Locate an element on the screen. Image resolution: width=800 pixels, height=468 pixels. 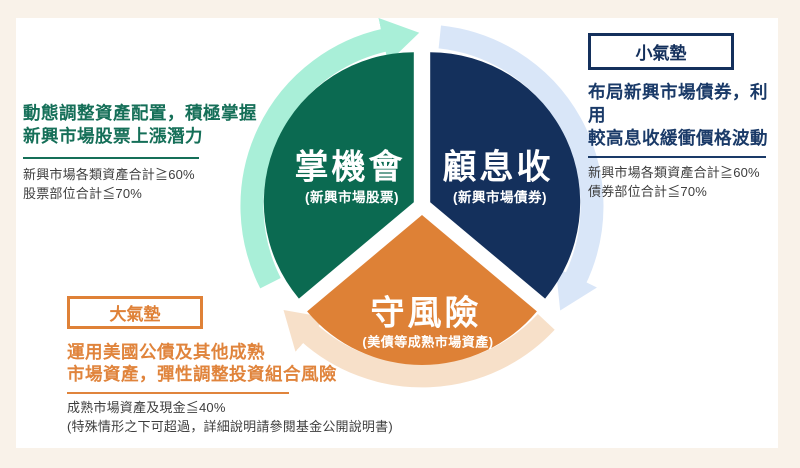
segment-mature-label: 守風險 is located at coordinates (426, 313).